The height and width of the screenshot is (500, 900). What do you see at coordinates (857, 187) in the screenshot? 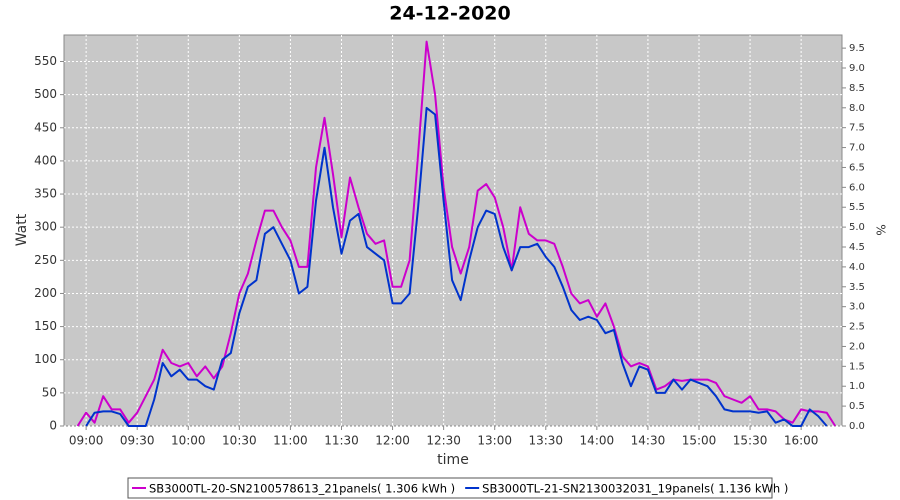
I see `y2-tick-label: 6.0` at bounding box center [857, 187].